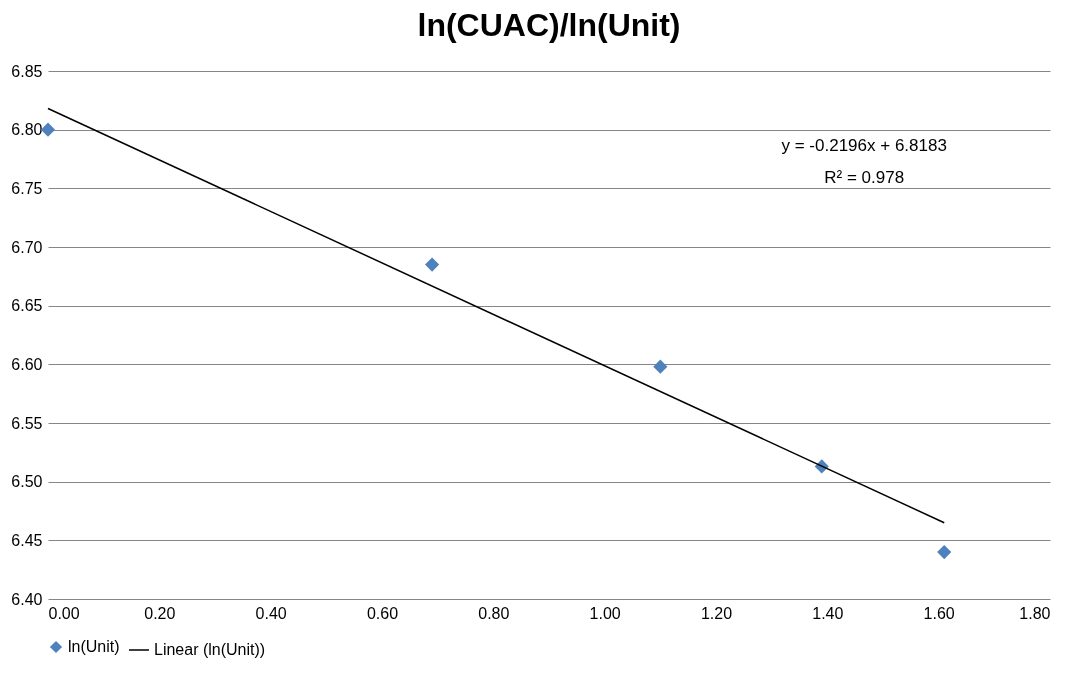 Image resolution: width=1071 pixels, height=676 pixels. Describe the element at coordinates (549, 25) in the screenshot. I see `chart-title: ln(CUAC)/ln(Unit)` at that location.